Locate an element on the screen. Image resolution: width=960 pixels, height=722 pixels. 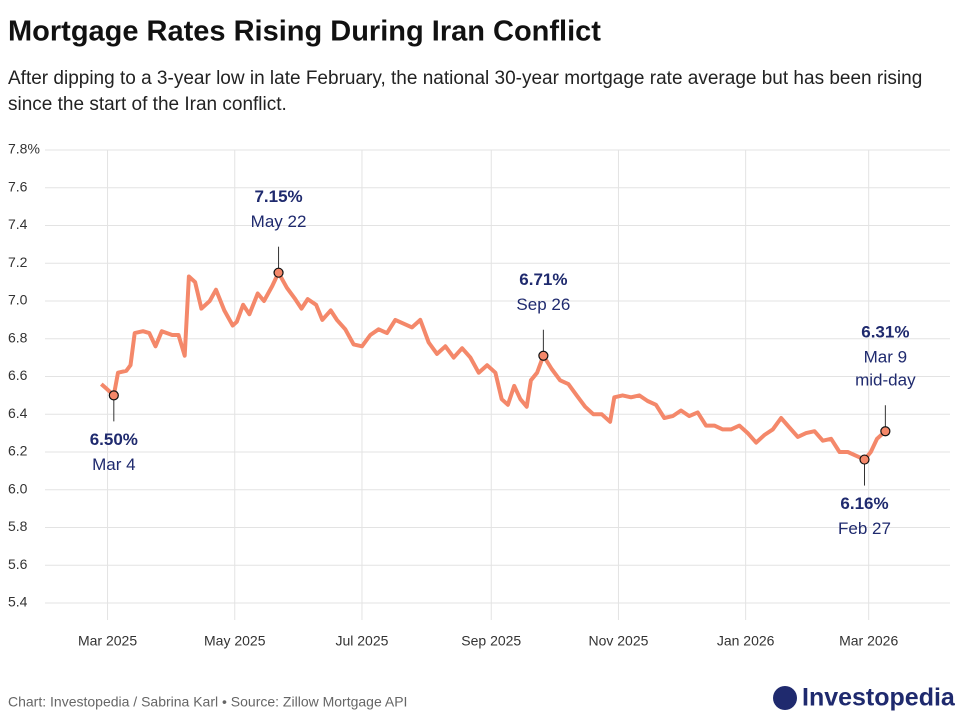
x-tick-label: Jul 2025 is located at coordinates (361, 641).